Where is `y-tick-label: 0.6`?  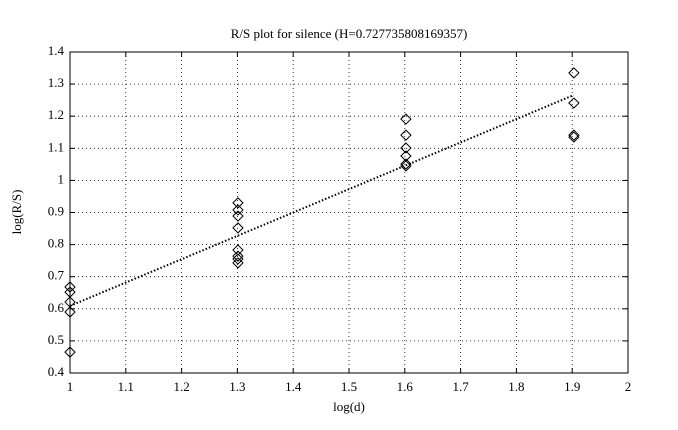 y-tick-label: 0.6 is located at coordinates (56, 307).